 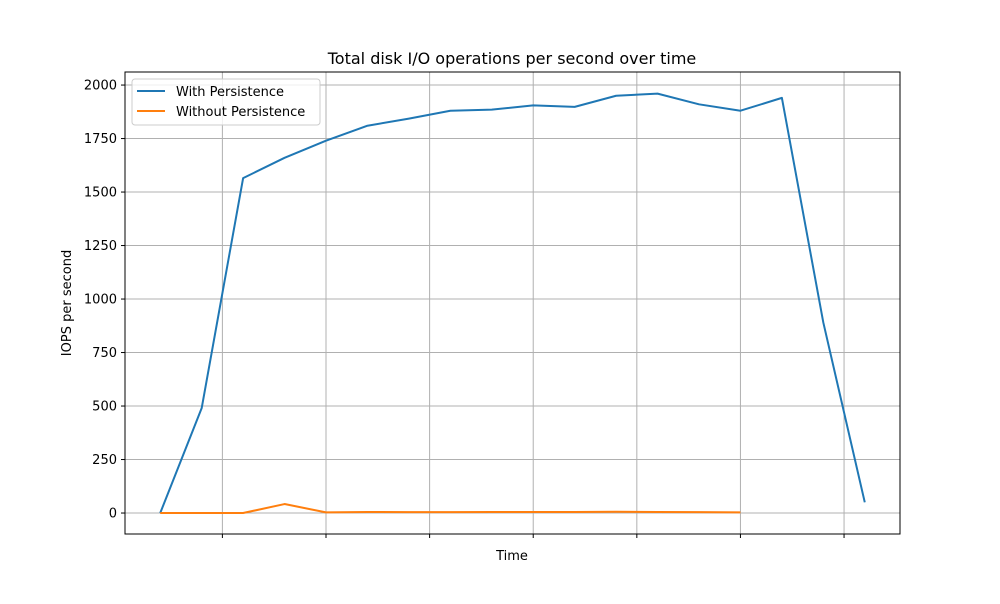 I want to click on legend: With Persistence Without Persistence, so click(x=226, y=102).